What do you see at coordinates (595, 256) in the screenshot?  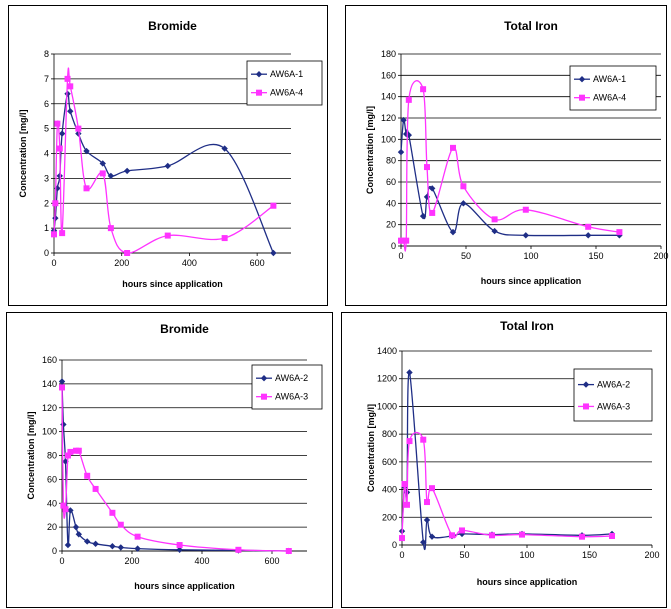 I see `x-tick-label: 150` at bounding box center [595, 256].